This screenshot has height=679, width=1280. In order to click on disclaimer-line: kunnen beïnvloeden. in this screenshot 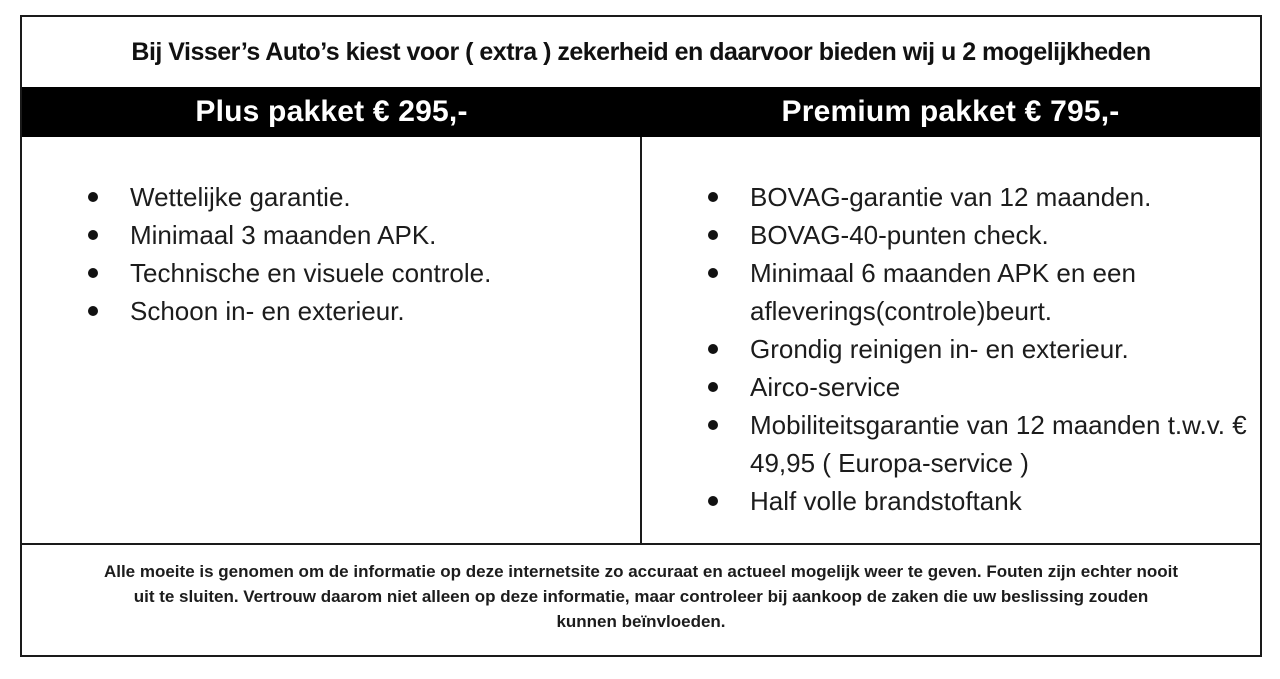, I will do `click(641, 621)`.